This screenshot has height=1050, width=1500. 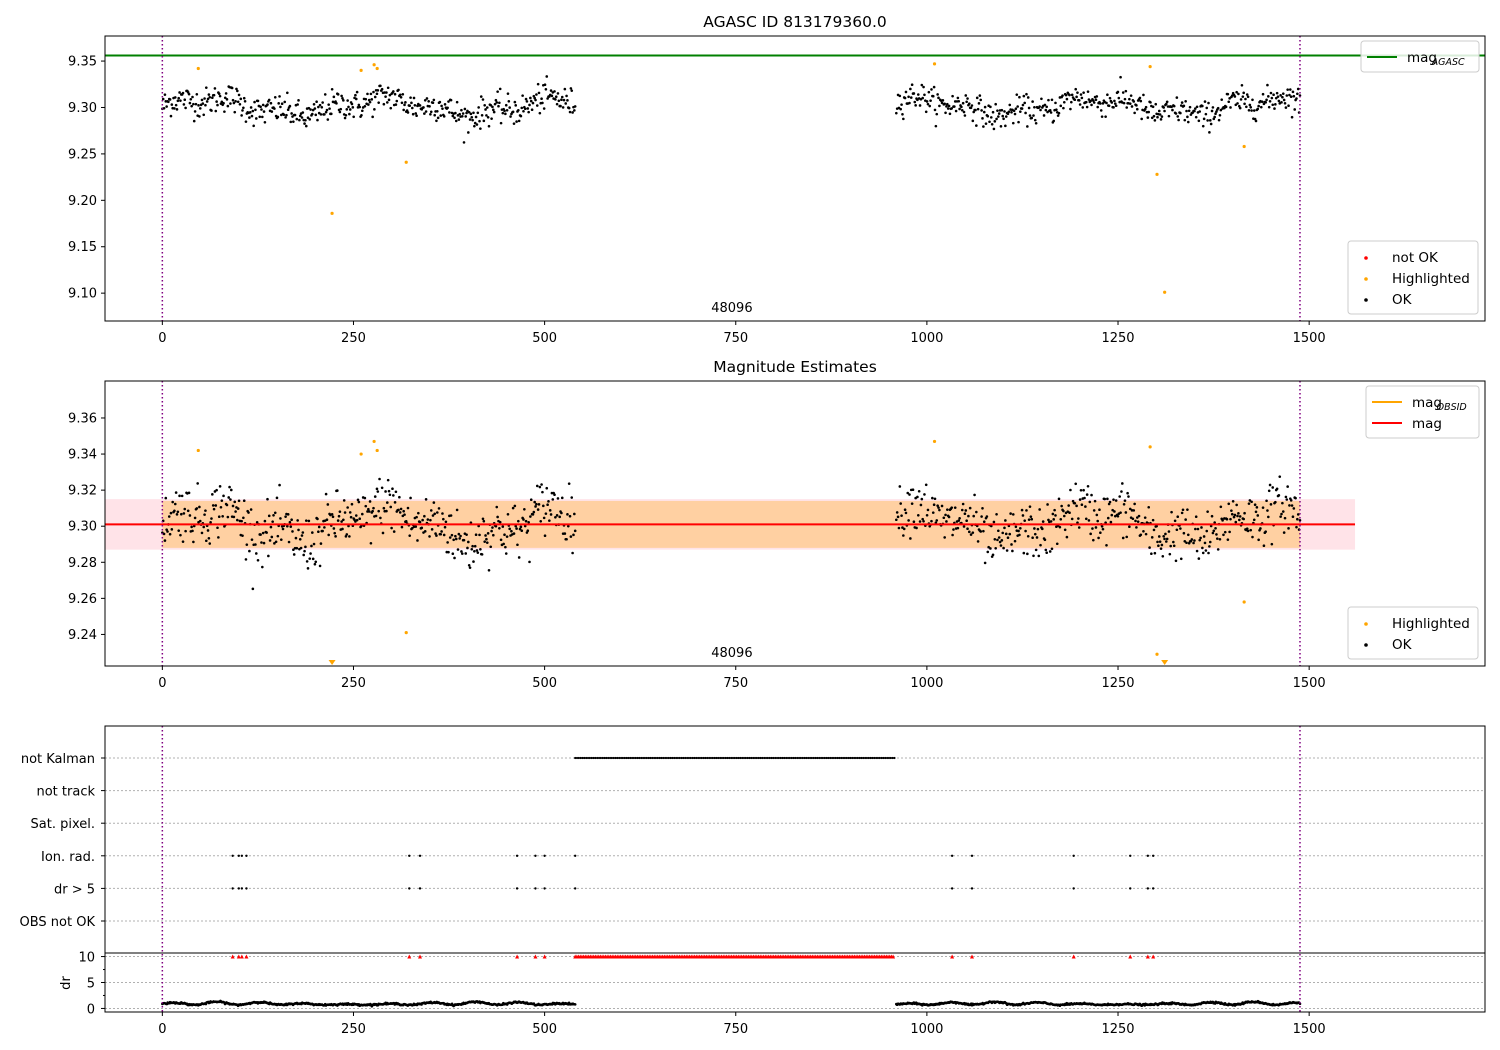 I want to click on dr-tick-label: 5, so click(x=91, y=984).